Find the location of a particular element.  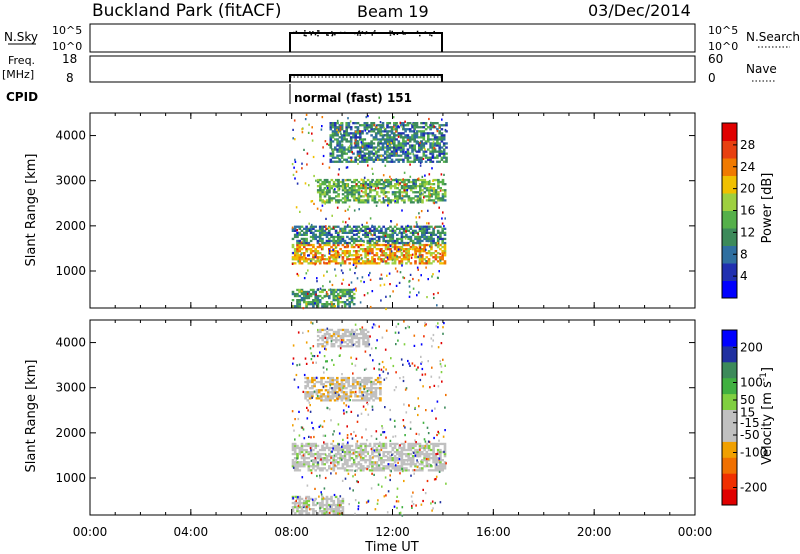

velocity-colorbar-segment is located at coordinates (729, 433).